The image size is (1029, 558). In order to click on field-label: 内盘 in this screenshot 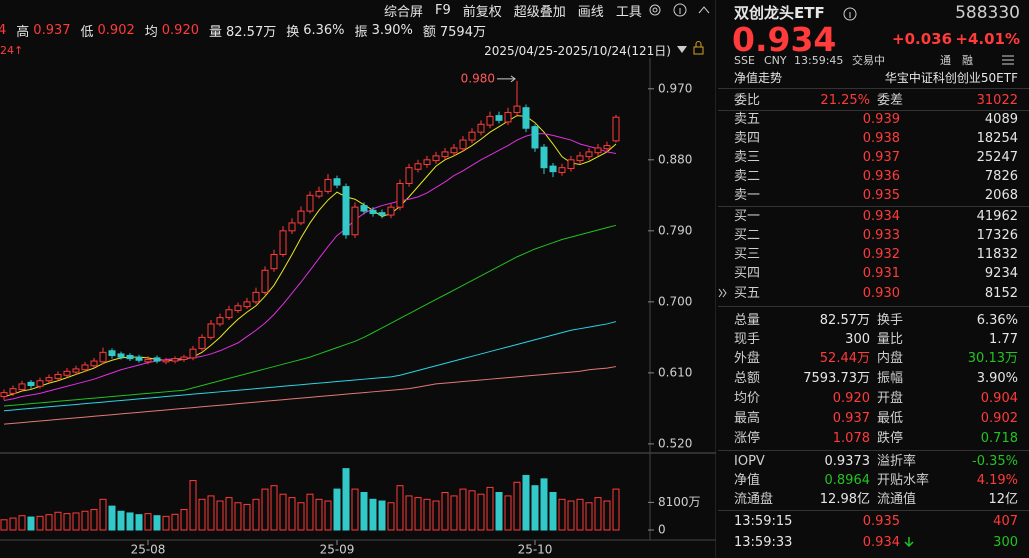, I will do `click(890, 358)`.